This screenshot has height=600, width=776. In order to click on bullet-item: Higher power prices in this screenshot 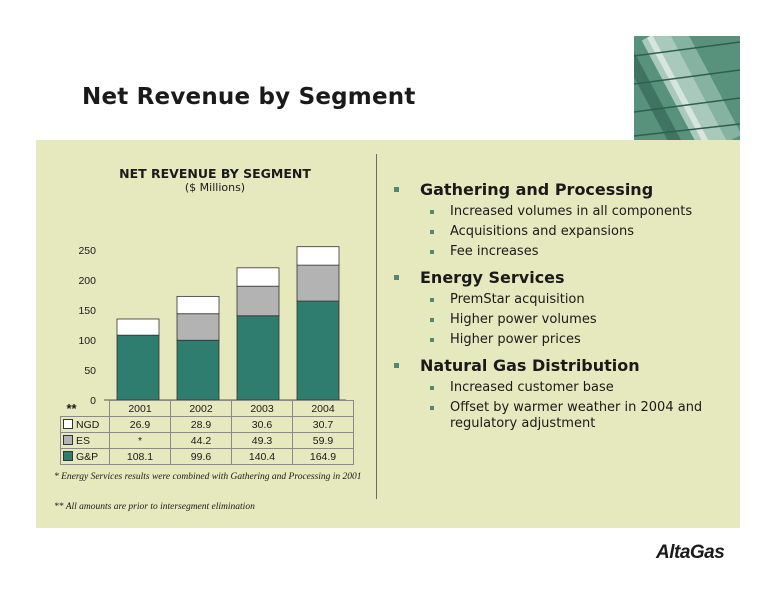, I will do `click(557, 340)`.